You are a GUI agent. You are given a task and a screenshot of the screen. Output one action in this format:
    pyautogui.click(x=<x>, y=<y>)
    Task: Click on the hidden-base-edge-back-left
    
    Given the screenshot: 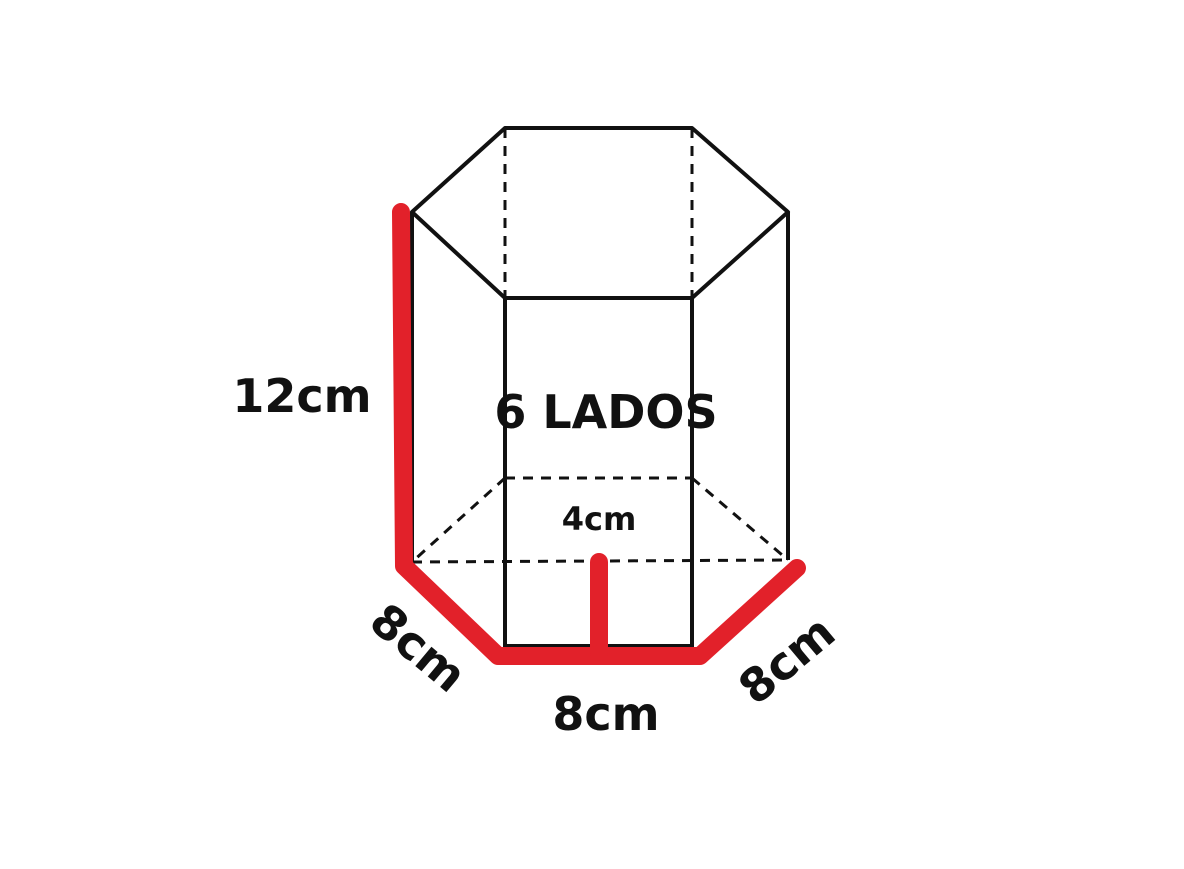 What is the action you would take?
    pyautogui.click(x=458, y=520)
    